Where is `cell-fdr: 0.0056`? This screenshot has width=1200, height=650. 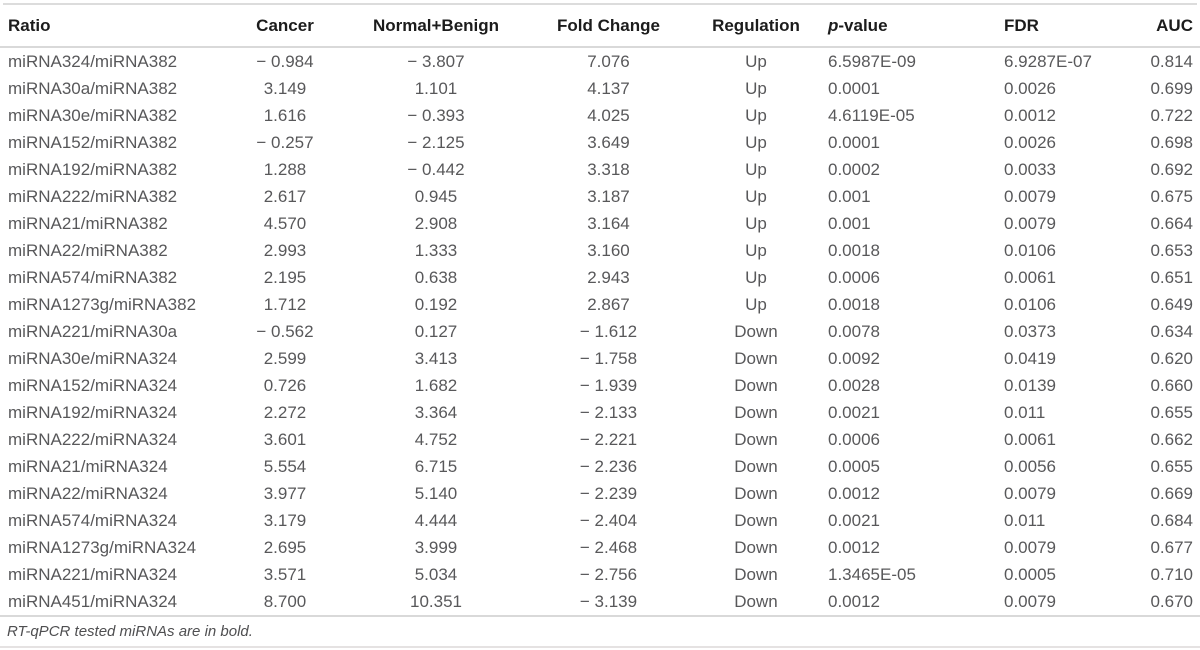 cell-fdr: 0.0056 is located at coordinates (1030, 466).